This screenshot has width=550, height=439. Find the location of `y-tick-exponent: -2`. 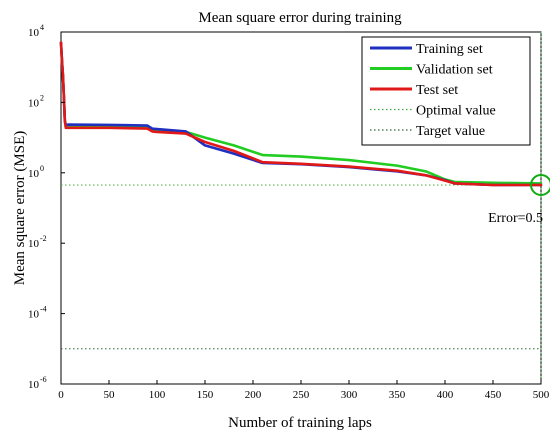

y-tick-exponent: -2 is located at coordinates (43, 238).